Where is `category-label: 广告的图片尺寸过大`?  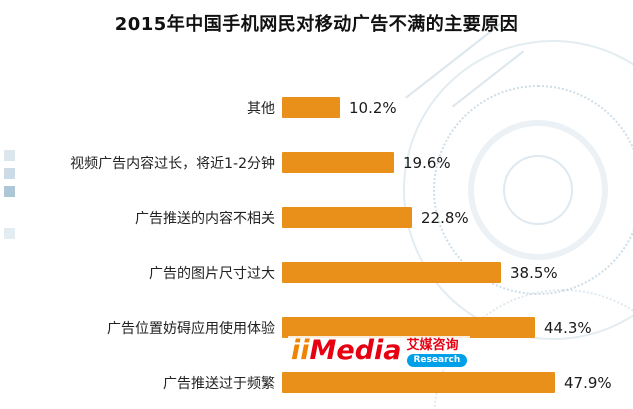 category-label: 广告的图片尺寸过大 is located at coordinates (212, 273).